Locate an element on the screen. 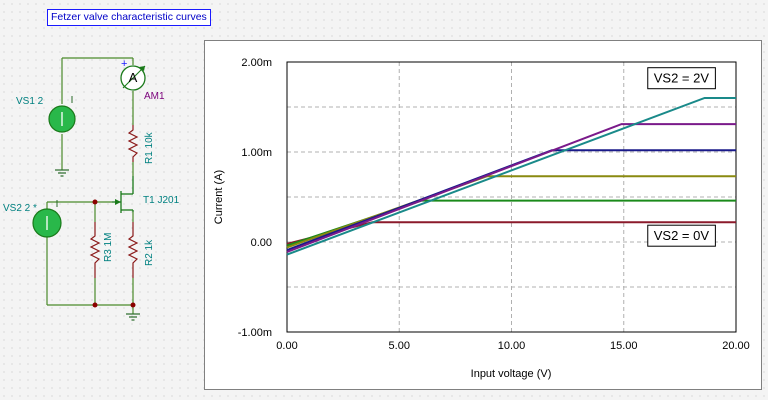 This screenshot has height=400, width=768. annotation-1: VS2 = 2V is located at coordinates (681, 78).